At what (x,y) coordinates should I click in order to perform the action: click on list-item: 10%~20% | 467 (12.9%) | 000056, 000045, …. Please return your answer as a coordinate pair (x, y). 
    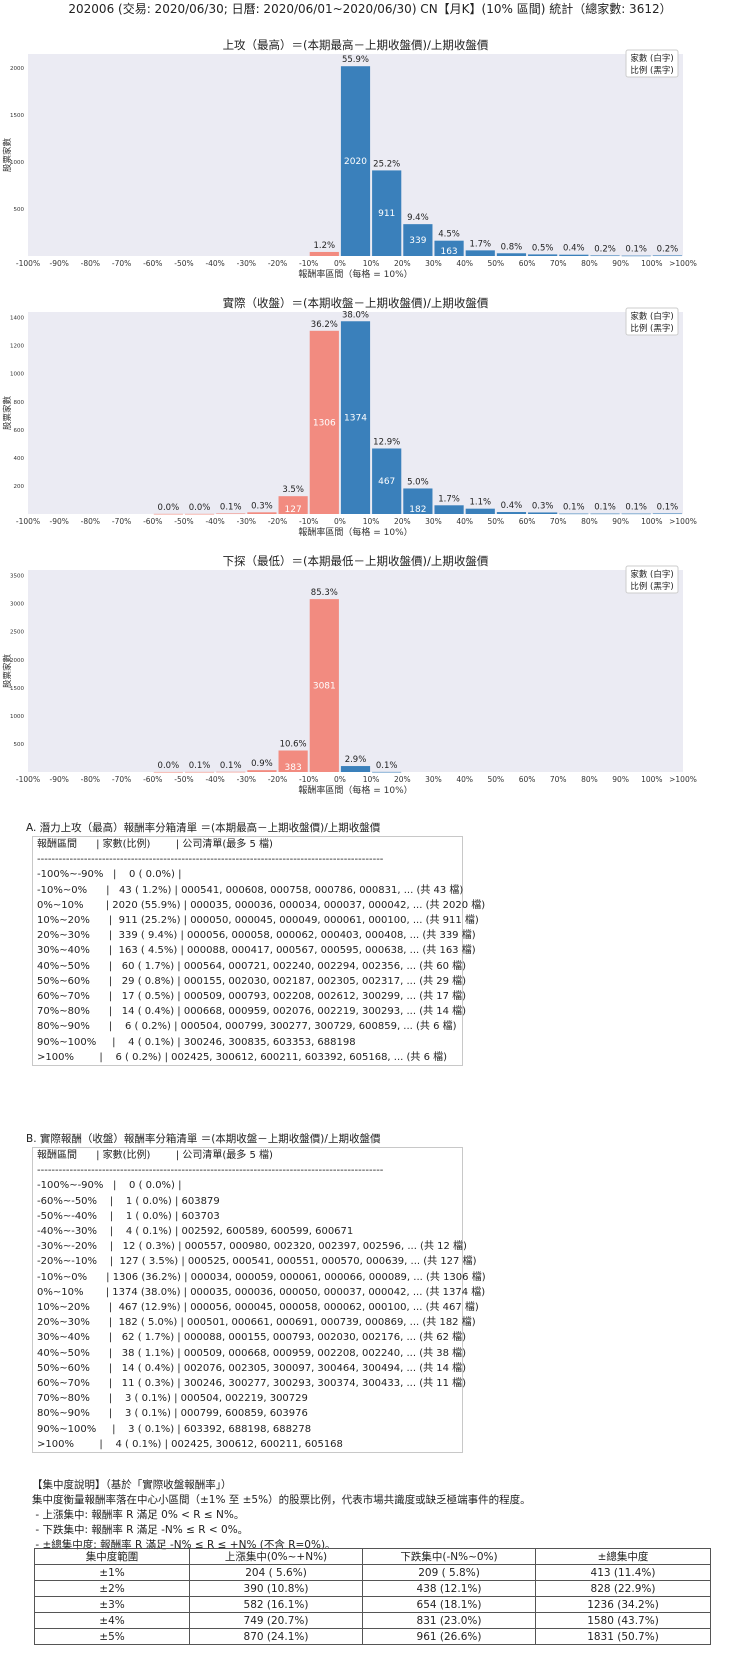
    Looking at the image, I should click on (258, 1308).